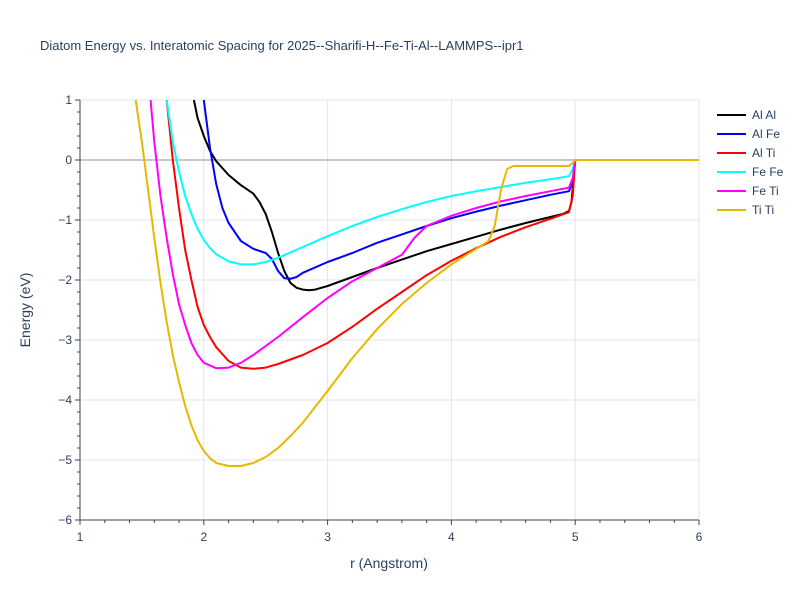 The image size is (800, 600). I want to click on legend-item: Fe Ti, so click(748, 191).